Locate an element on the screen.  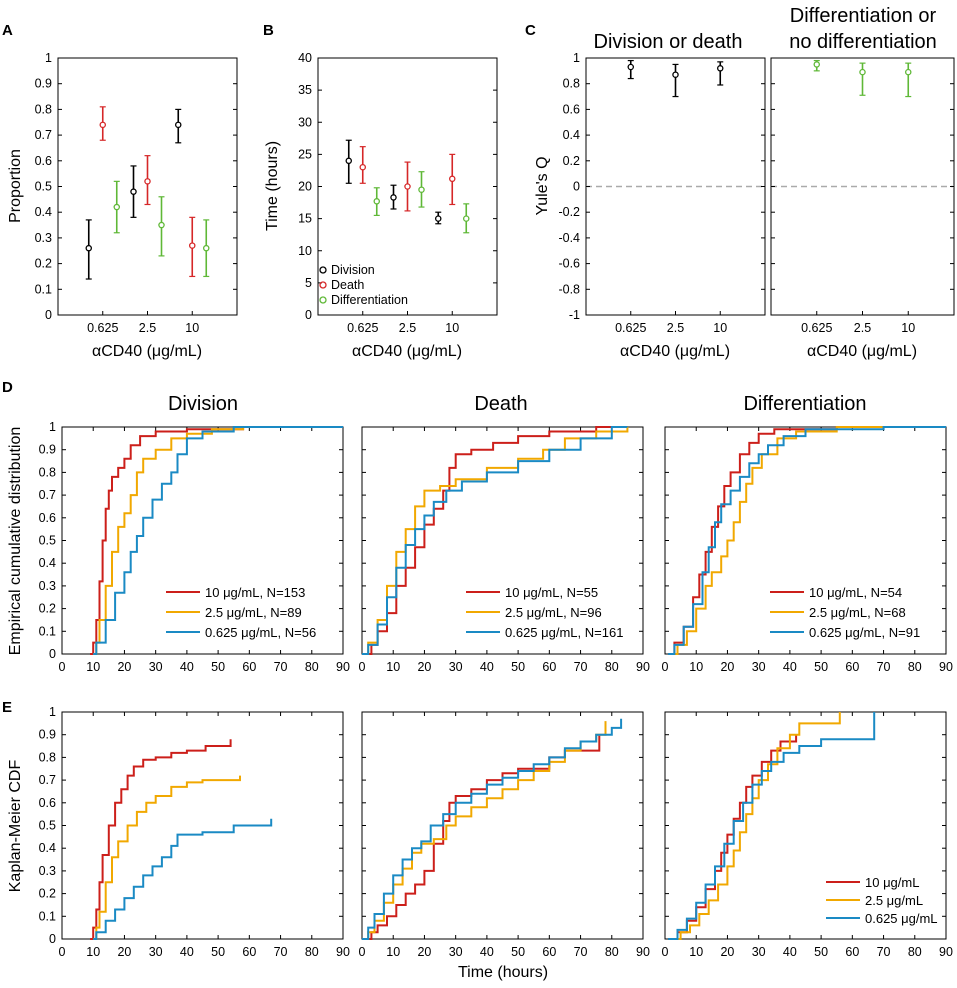
panel-e1-xtick-label: 40 is located at coordinates (187, 952).